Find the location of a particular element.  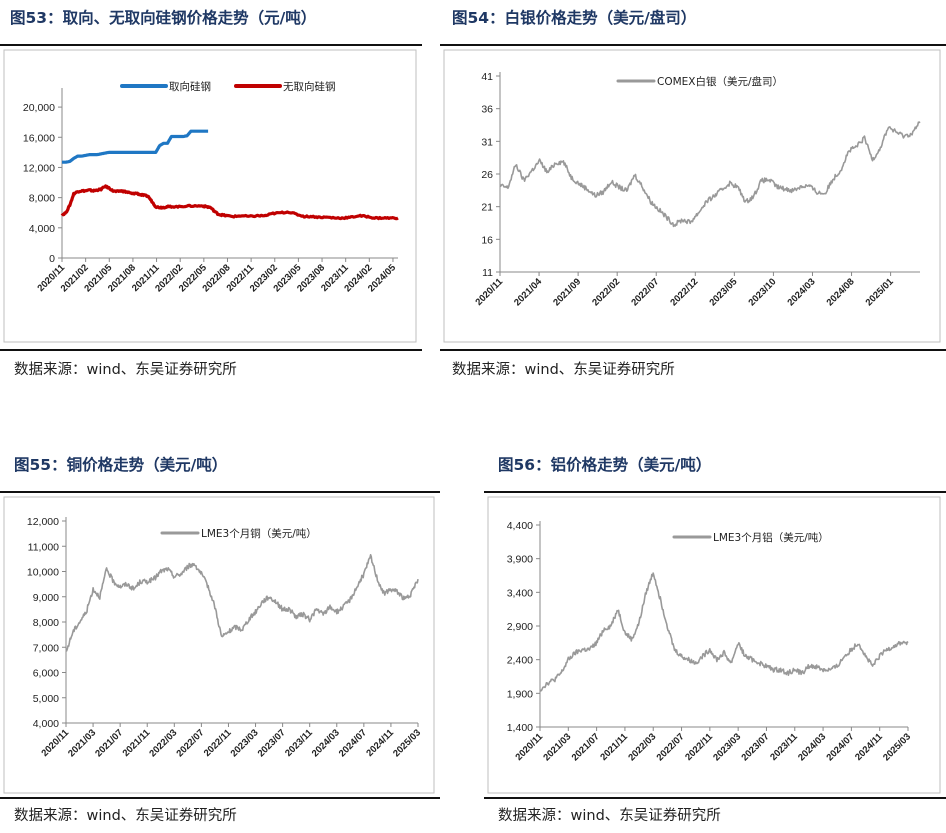

chart-source-56: 数据来源：wind、东吴证券研究所 is located at coordinates (609, 816).